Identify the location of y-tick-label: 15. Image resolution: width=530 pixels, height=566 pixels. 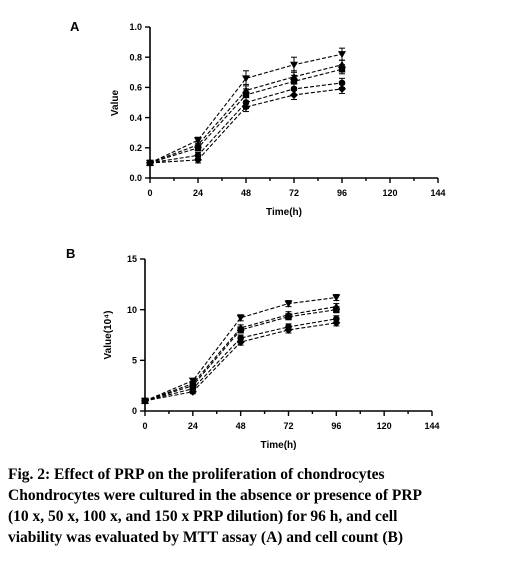
(132, 259).